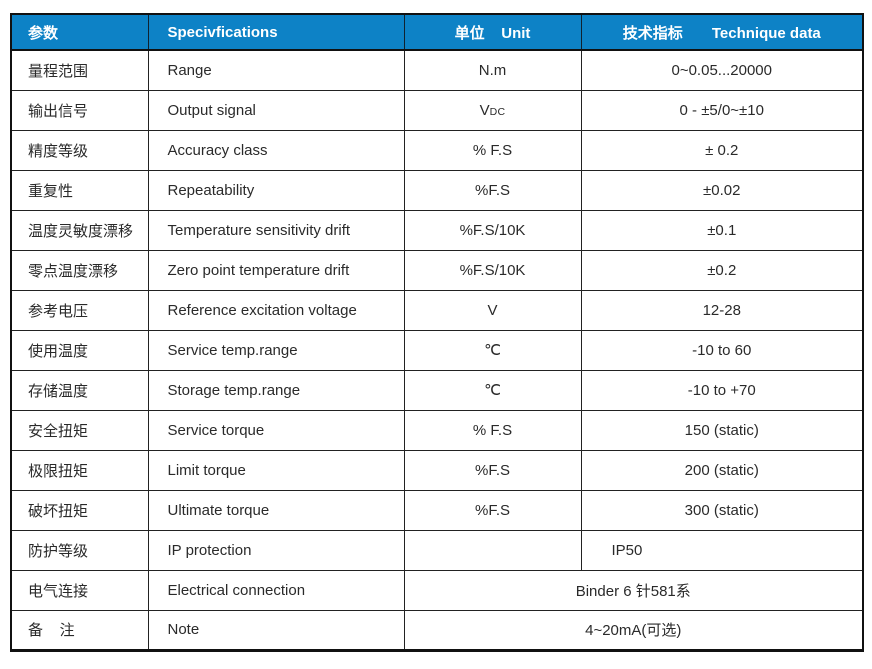 The width and height of the screenshot is (872, 669). I want to click on spec-cell: Temperature sensitivity drift, so click(276, 230).